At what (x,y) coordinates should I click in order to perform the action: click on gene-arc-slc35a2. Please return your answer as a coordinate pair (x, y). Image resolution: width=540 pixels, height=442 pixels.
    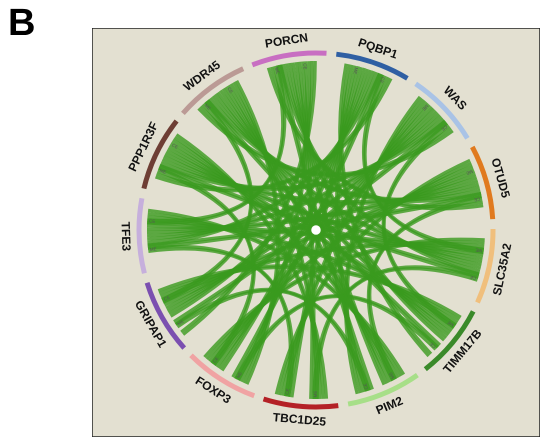
    Looking at the image, I should click on (485, 266).